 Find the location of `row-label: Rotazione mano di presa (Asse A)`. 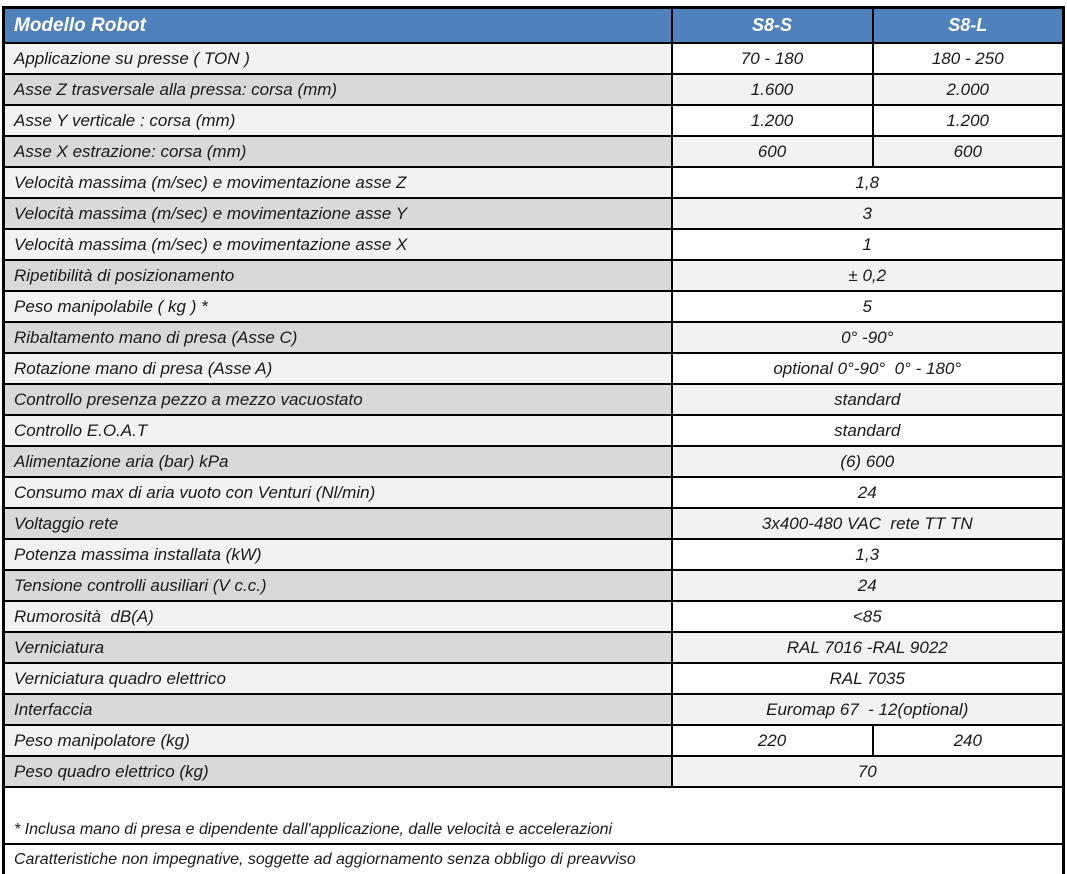

row-label: Rotazione mano di presa (Asse A) is located at coordinates (337, 368).